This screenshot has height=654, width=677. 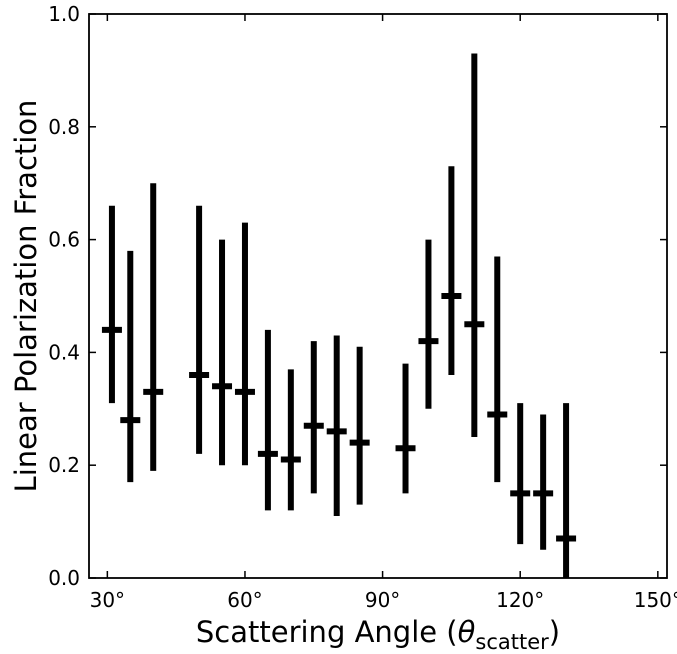 What do you see at coordinates (64, 578) in the screenshot?
I see `y-tick-label: 0.0` at bounding box center [64, 578].